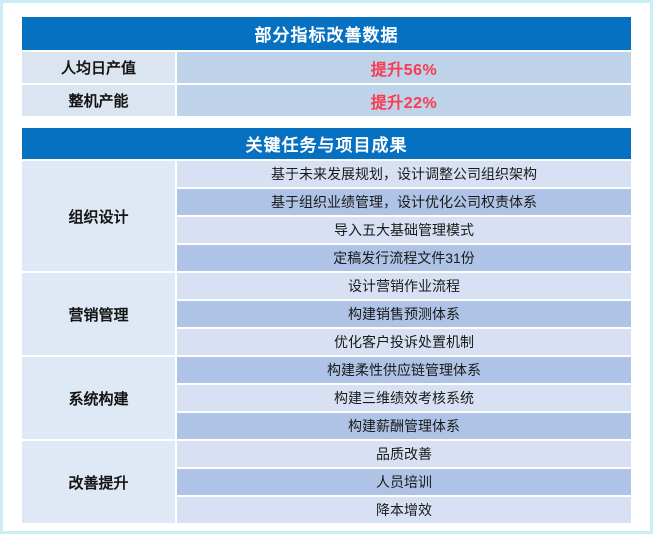  I want to click on task-cell: 人员培训, so click(404, 482).